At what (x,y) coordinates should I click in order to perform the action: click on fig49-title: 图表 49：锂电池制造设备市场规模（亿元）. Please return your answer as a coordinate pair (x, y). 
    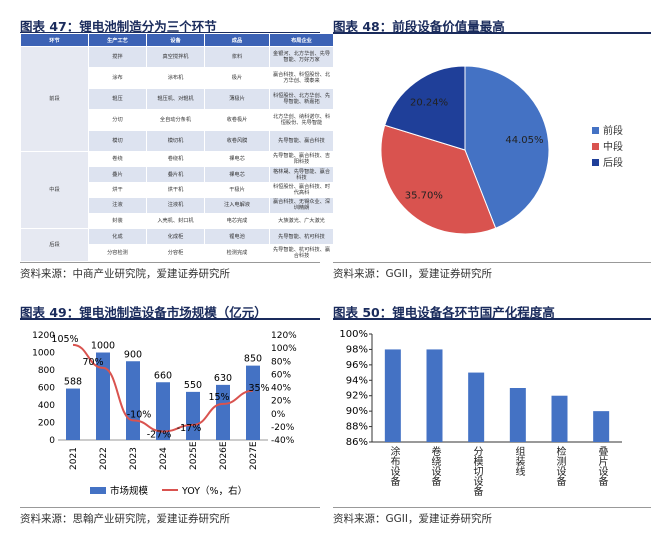
    Looking at the image, I should click on (143, 312).